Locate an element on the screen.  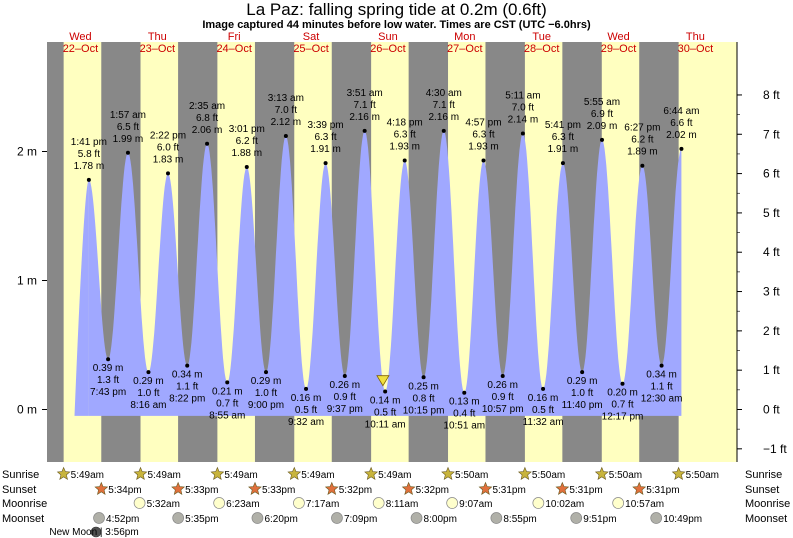
high-tide-m-label: 1.91 m is located at coordinates (325, 149).